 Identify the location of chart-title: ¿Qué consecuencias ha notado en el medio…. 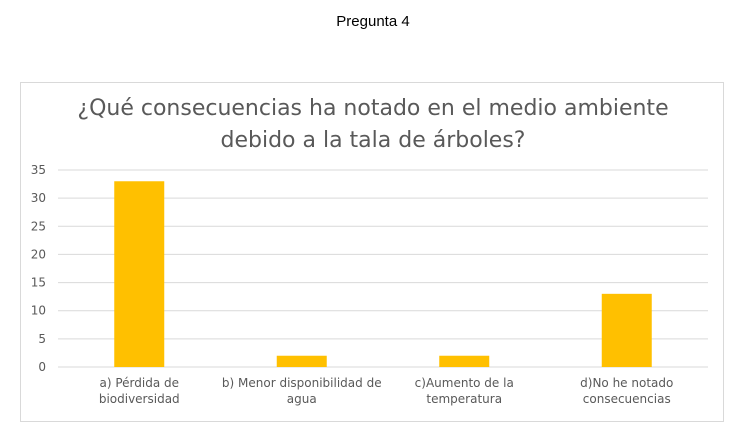
(373, 125).